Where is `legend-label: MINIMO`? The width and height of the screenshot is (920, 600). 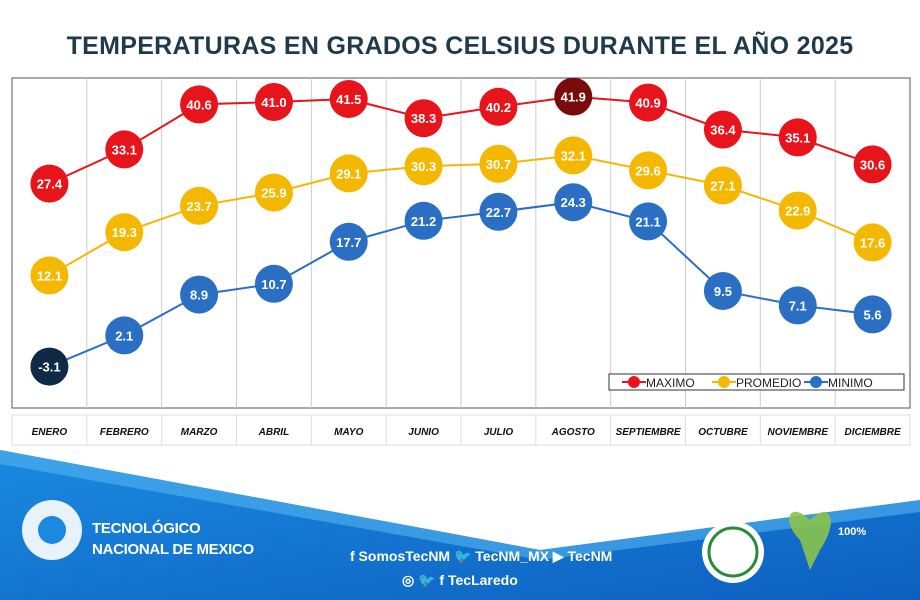
legend-label: MINIMO is located at coordinates (850, 383).